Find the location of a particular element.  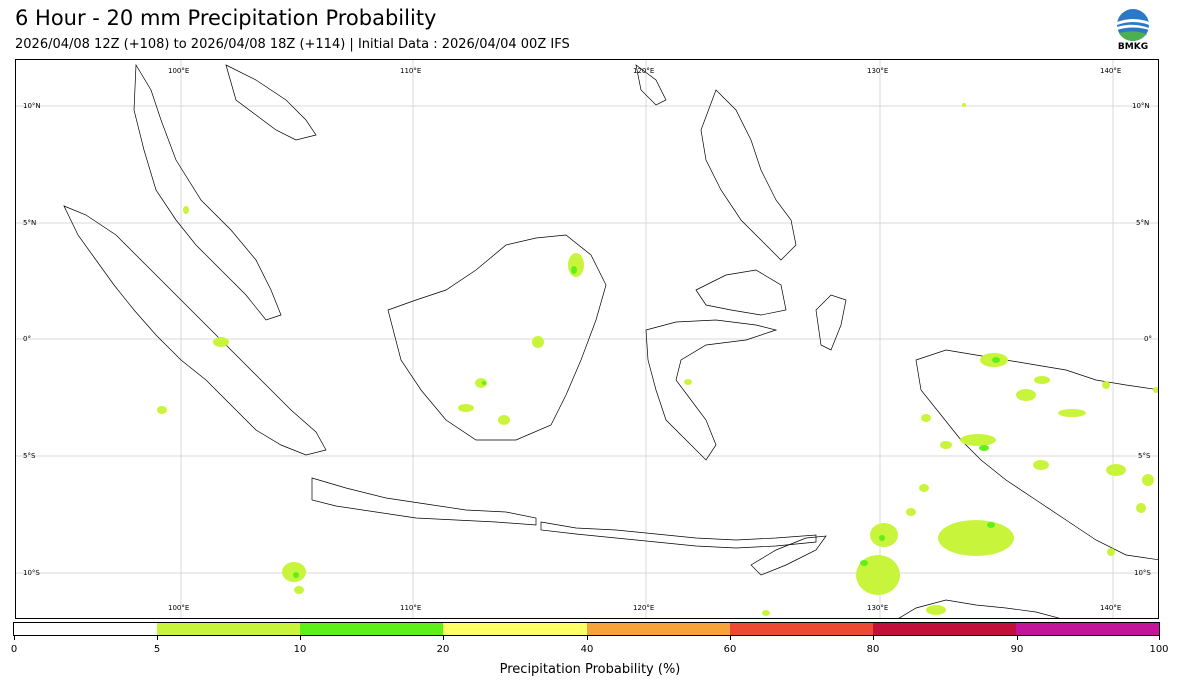

colorbar-label: 90 is located at coordinates (1017, 649).